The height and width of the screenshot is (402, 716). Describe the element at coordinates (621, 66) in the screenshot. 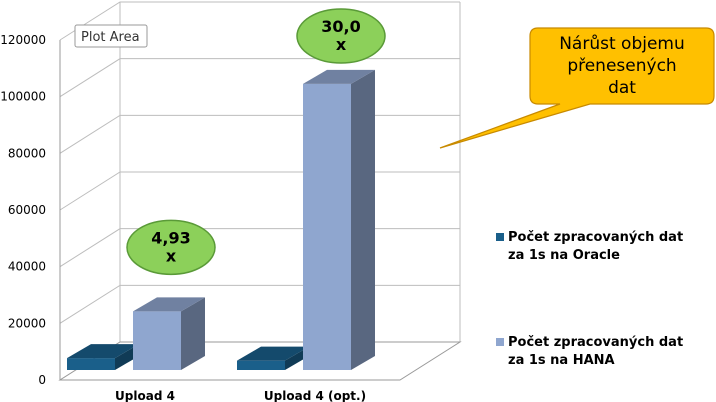

I see `note-line-2: přenesených` at that location.